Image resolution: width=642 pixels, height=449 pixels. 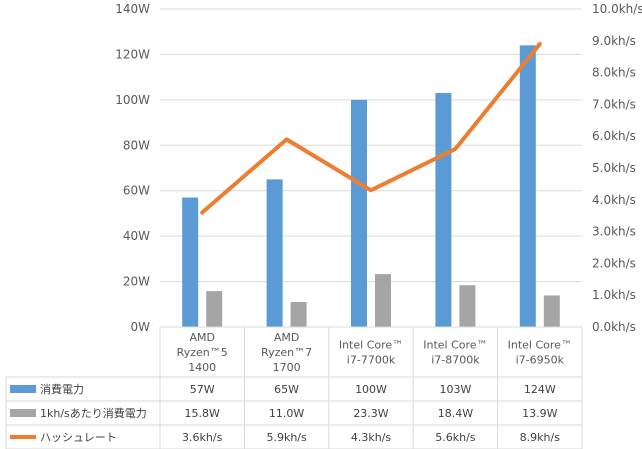 What do you see at coordinates (136, 282) in the screenshot?
I see `y-left-tick-label: 20W` at bounding box center [136, 282].